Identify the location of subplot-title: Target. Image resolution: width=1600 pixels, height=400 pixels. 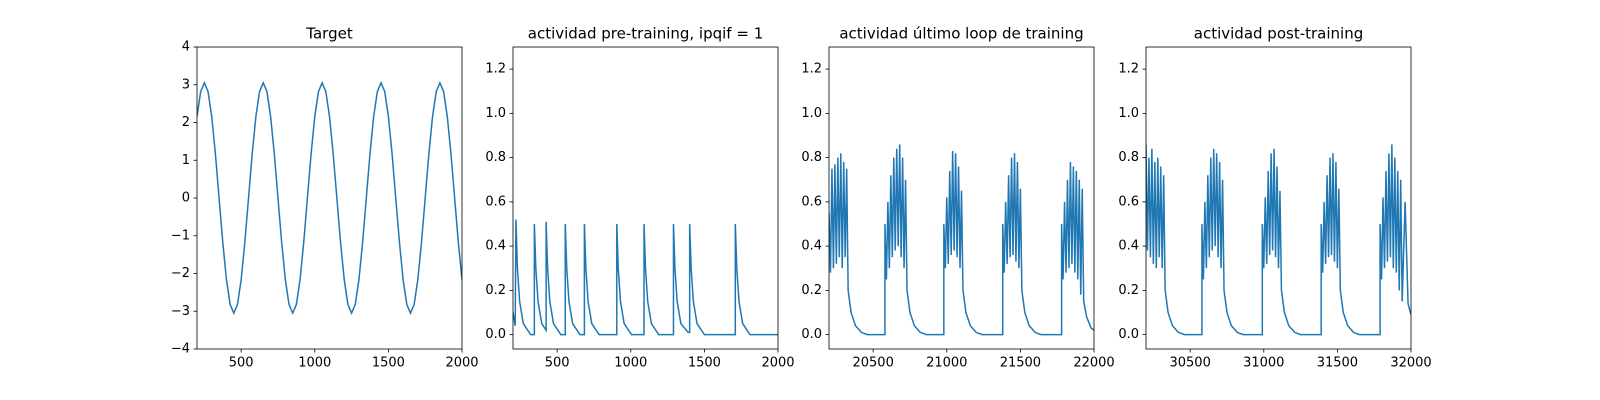
(329, 34).